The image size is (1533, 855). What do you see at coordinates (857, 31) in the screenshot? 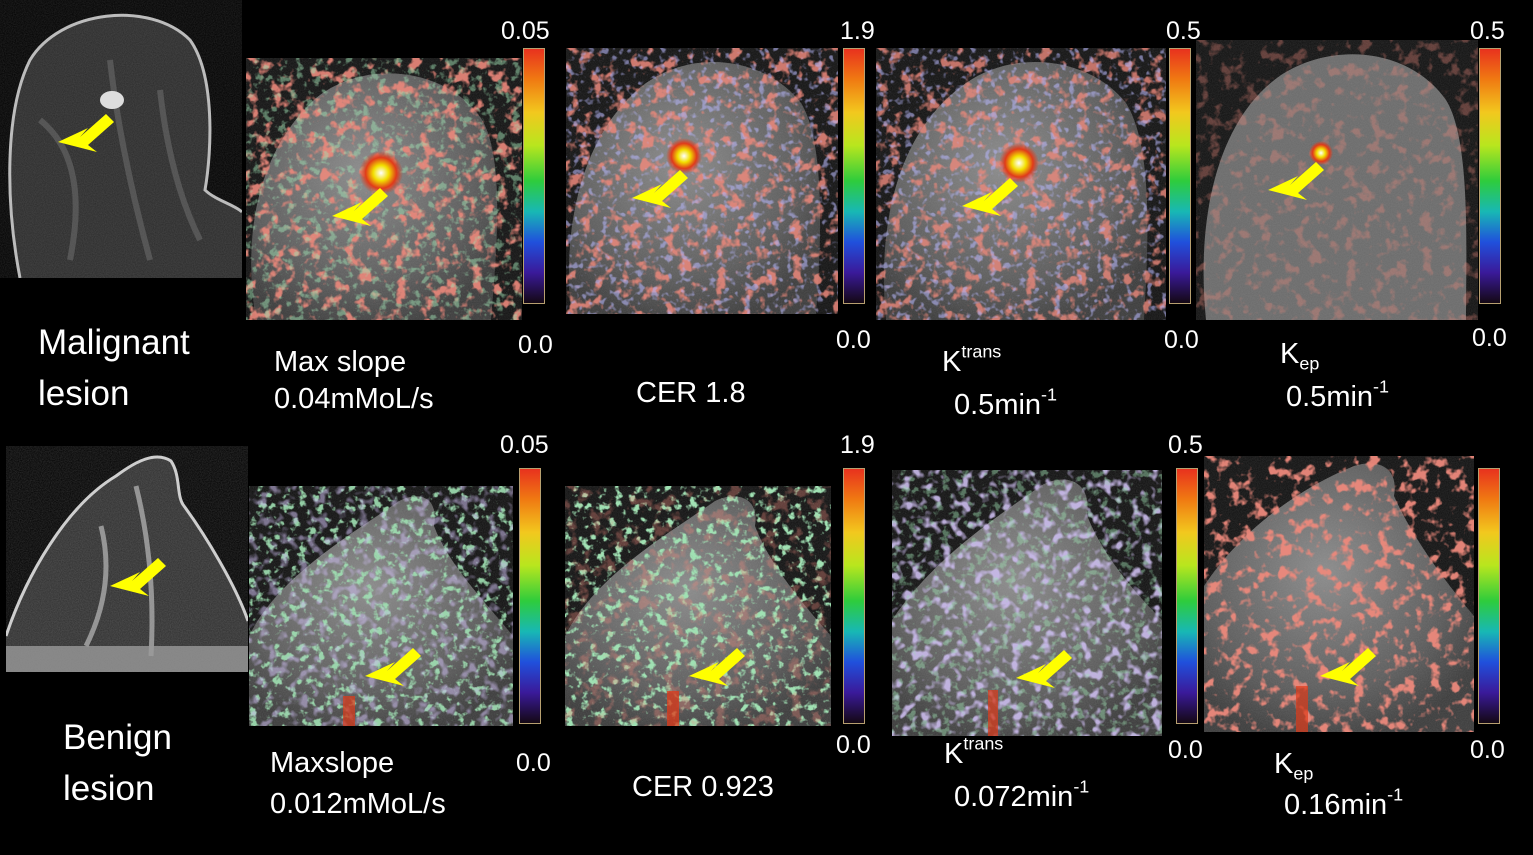
I see `malignant-cer-scale-max: 1.9` at bounding box center [857, 31].